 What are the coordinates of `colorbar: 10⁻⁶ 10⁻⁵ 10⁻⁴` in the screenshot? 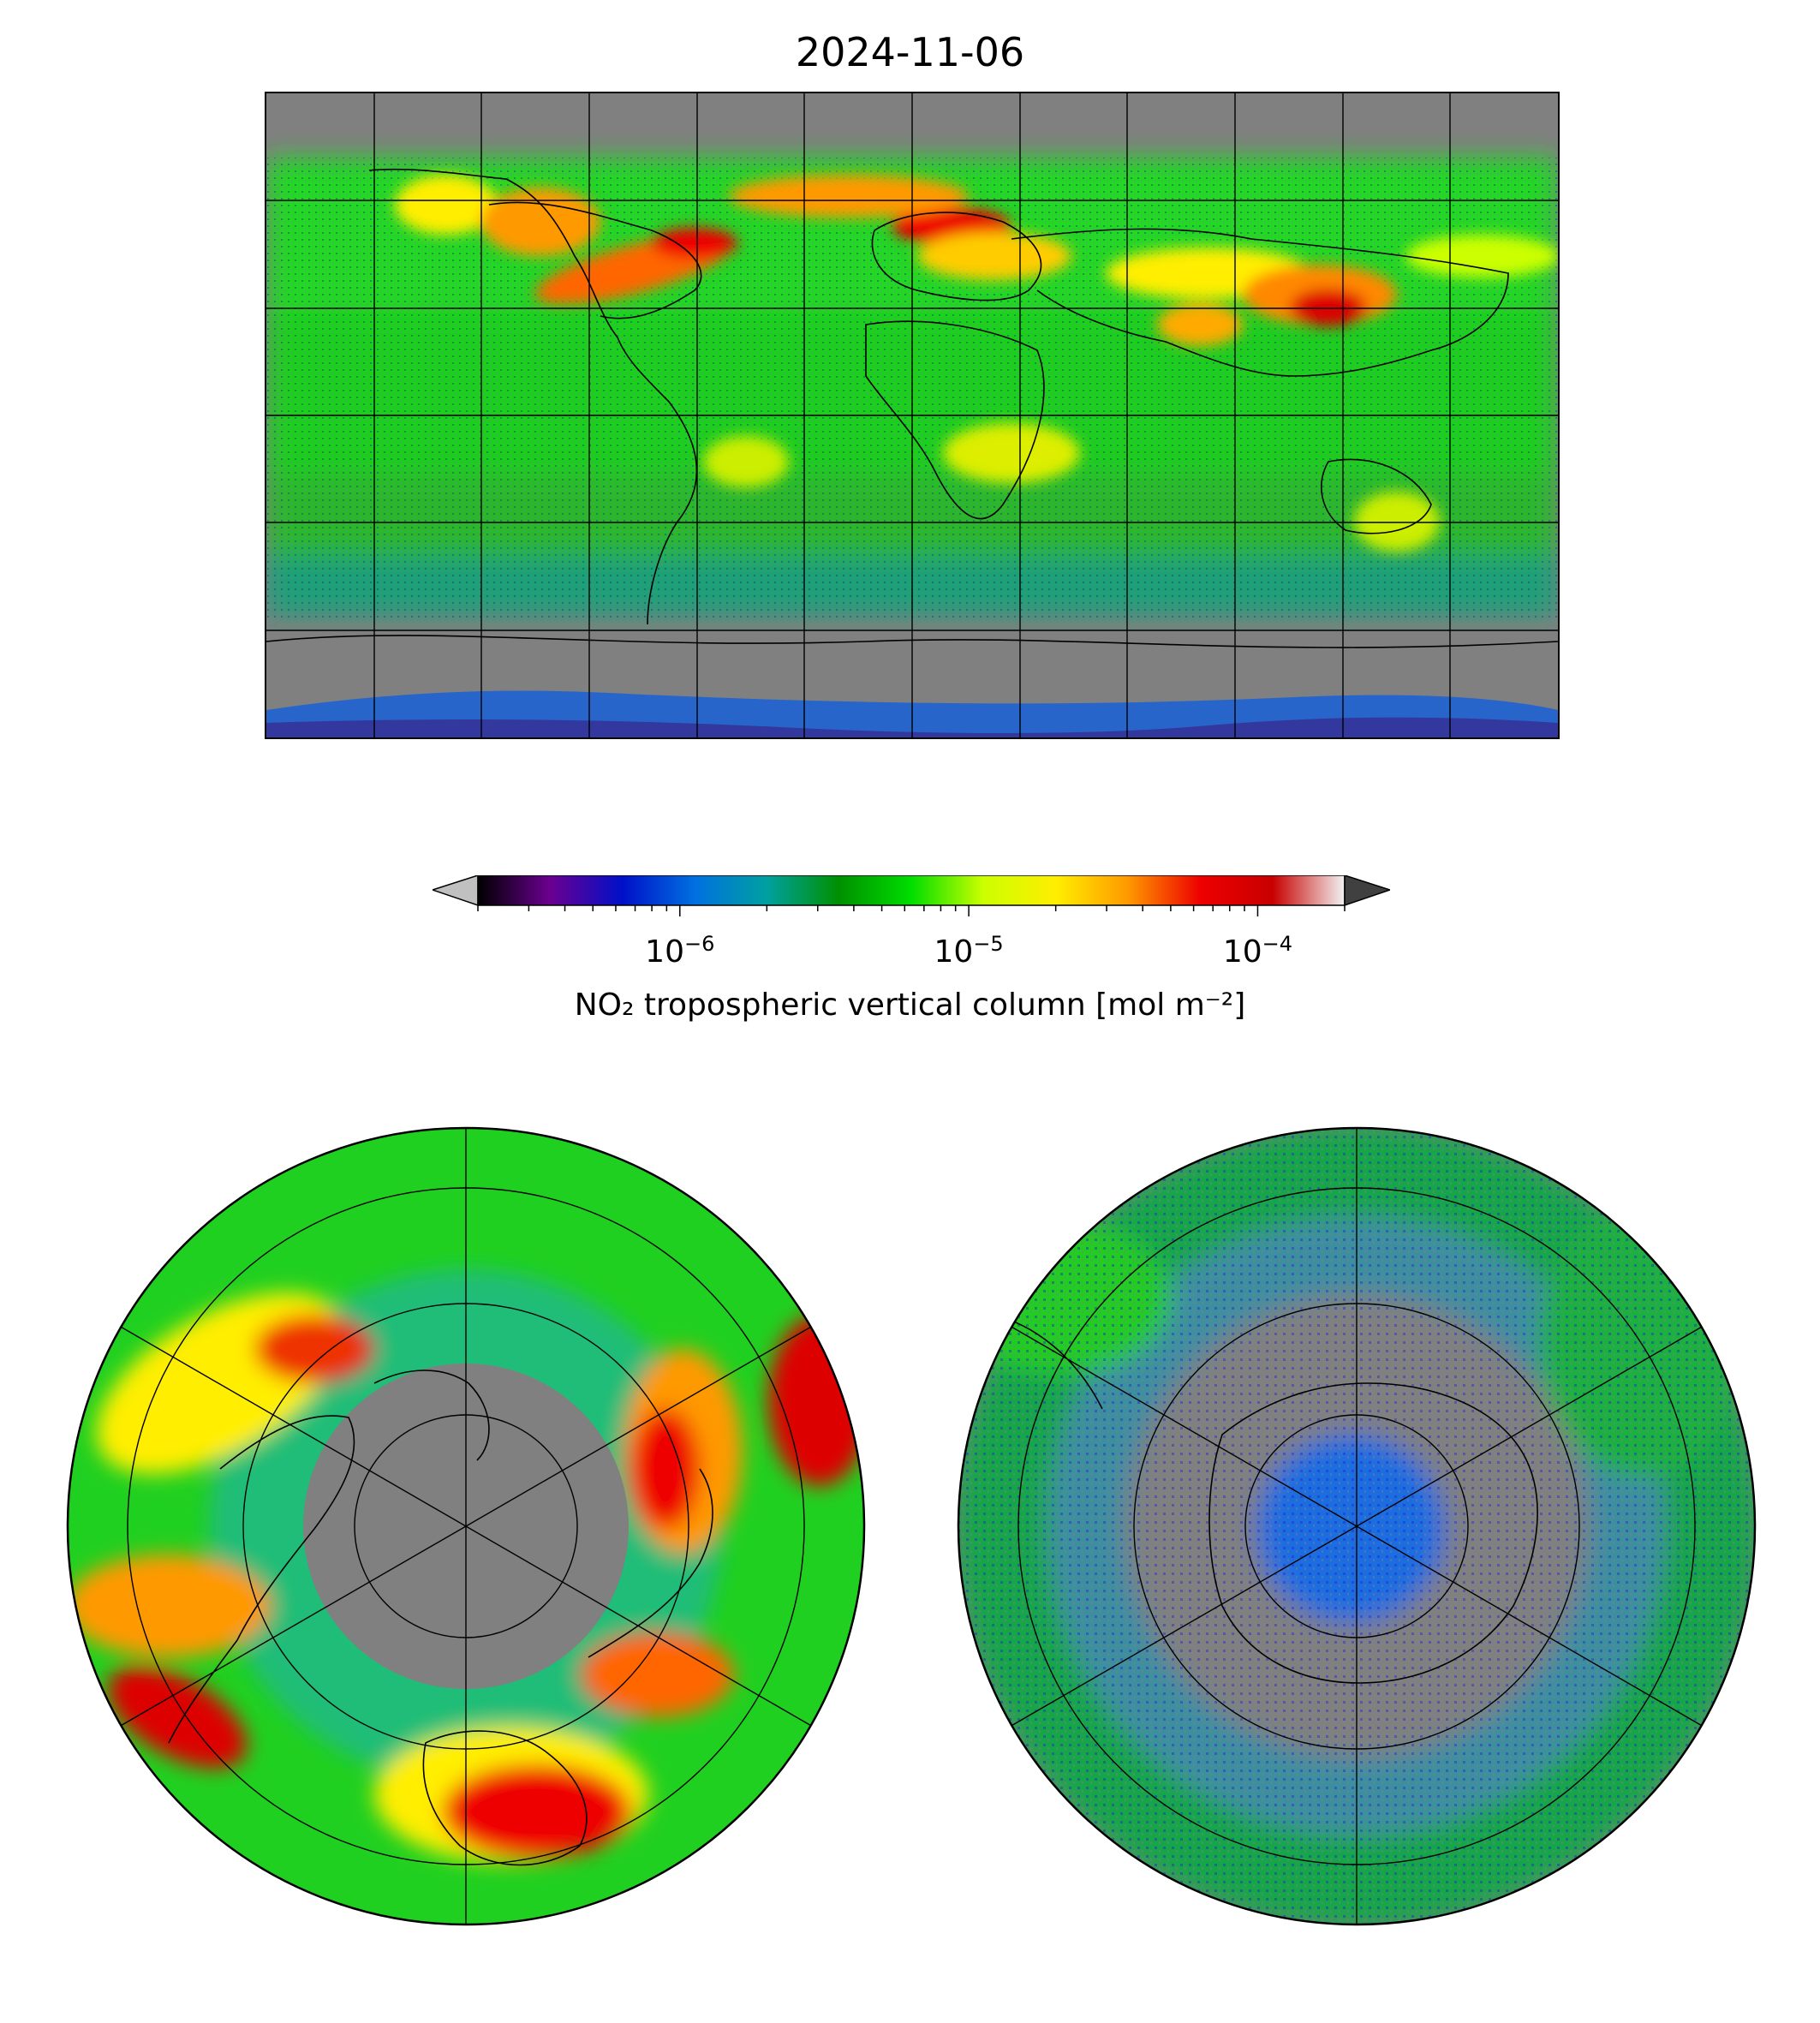 It's located at (911, 956).